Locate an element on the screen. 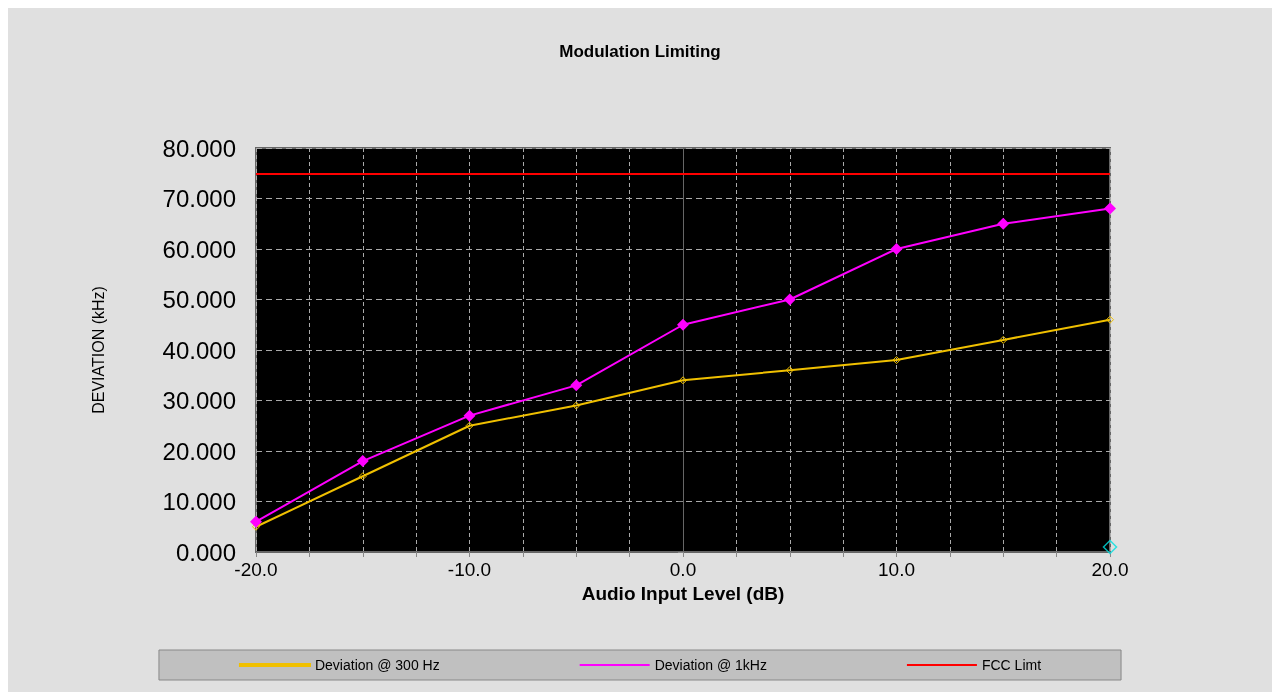 The width and height of the screenshot is (1280, 700). y-tick-label: 20.000 is located at coordinates (199, 451).